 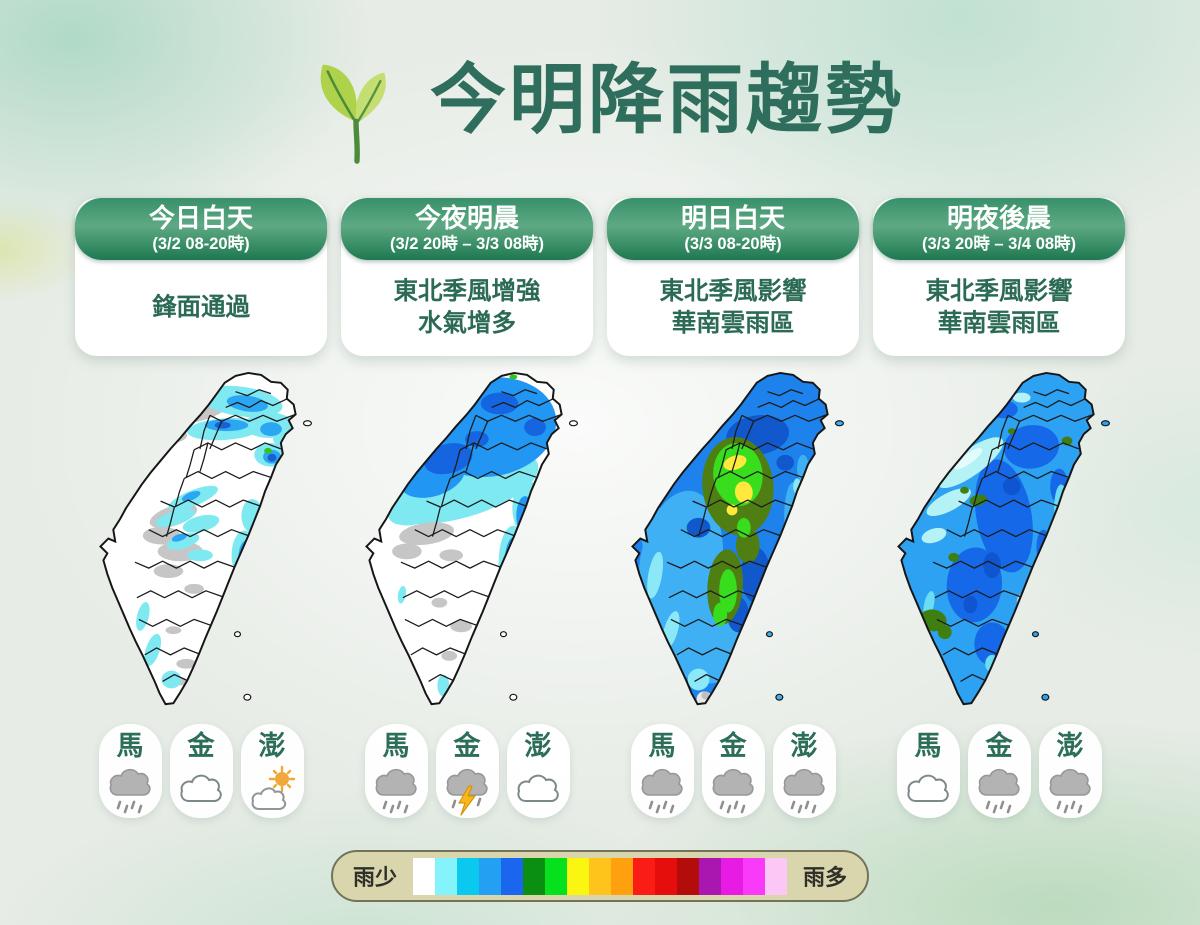 What do you see at coordinates (998, 218) in the screenshot?
I see `period-title: 明夜後晨` at bounding box center [998, 218].